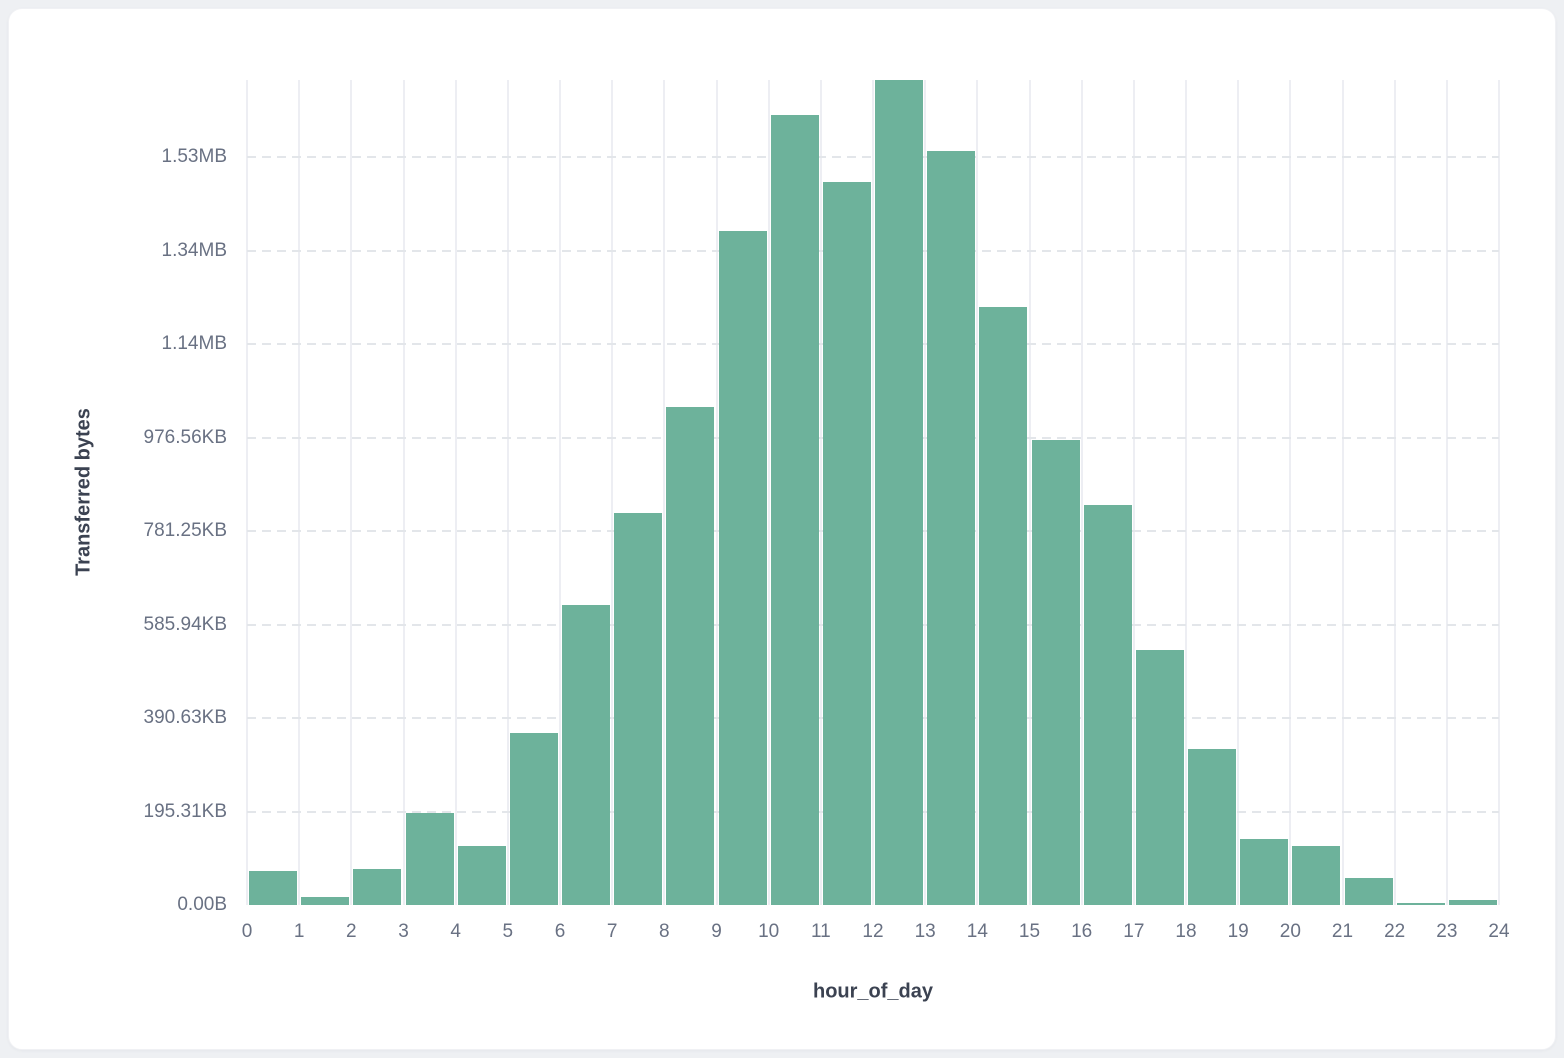 The width and height of the screenshot is (1564, 1058). I want to click on y-tick-label: 0.00B, so click(202, 904).